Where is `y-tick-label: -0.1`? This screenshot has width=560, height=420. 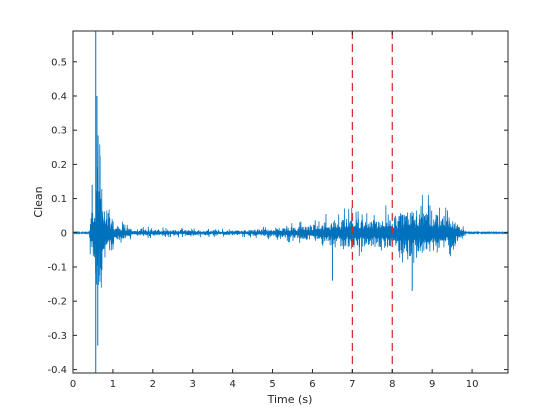 y-tick-label: -0.1 is located at coordinates (57, 267).